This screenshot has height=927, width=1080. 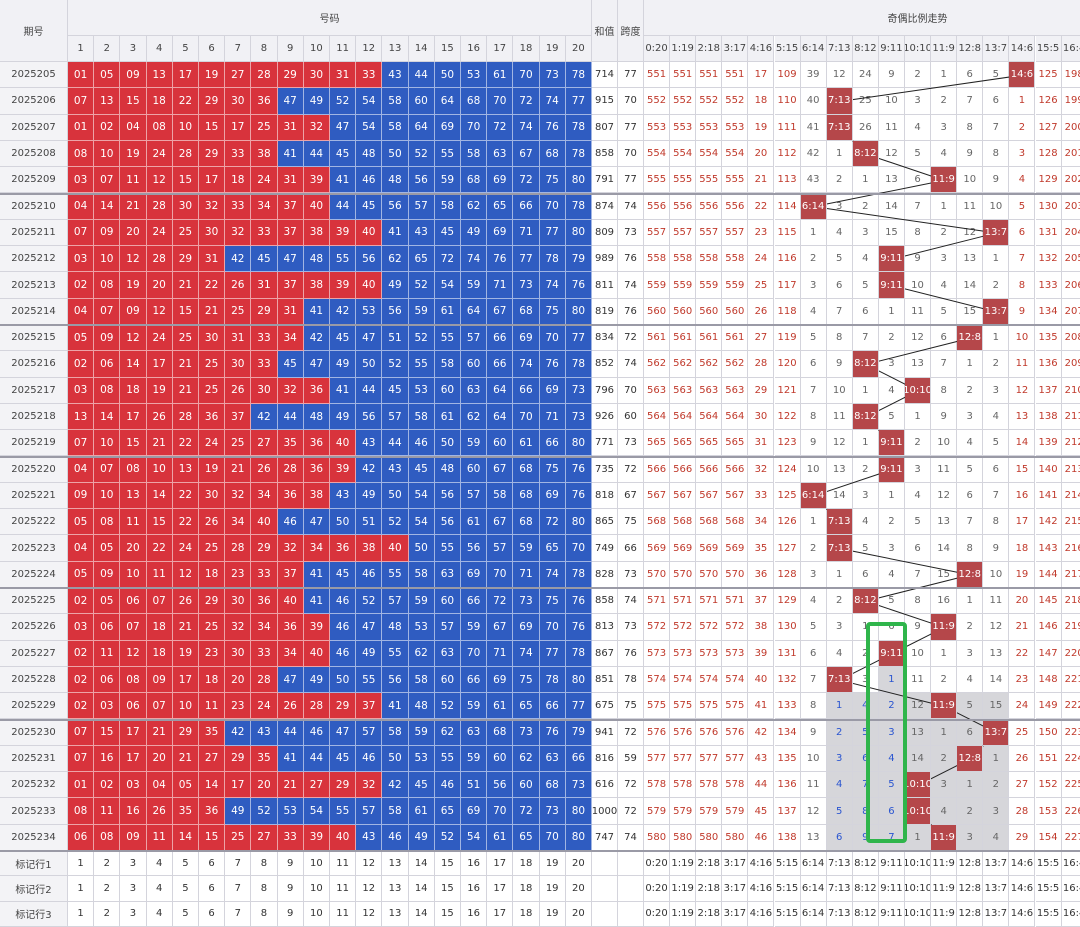 I want to click on omission-count: 142, so click(x=1048, y=522).